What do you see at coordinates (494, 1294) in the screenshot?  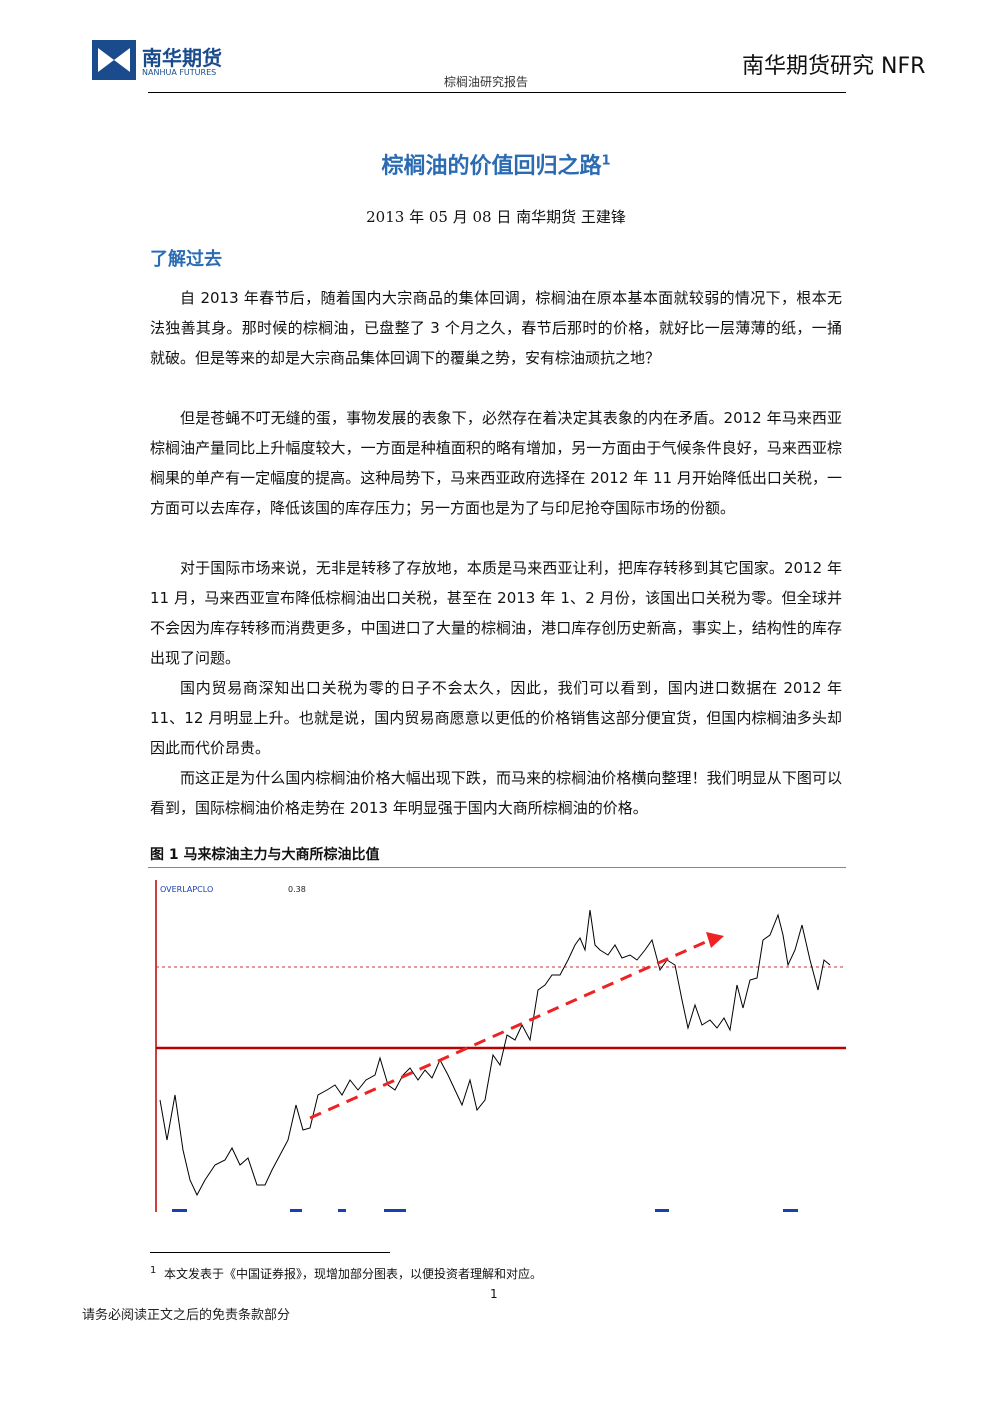 I see `page-number: 1` at bounding box center [494, 1294].